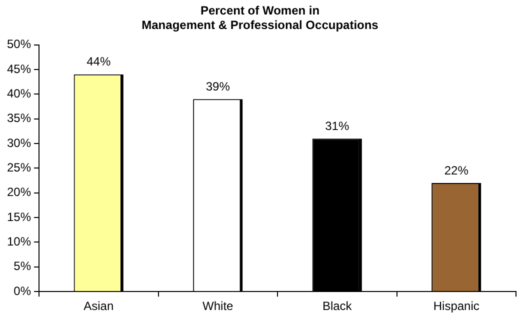 This screenshot has height=321, width=520. Describe the element at coordinates (19, 217) in the screenshot. I see `y-tick-label: 15%` at that location.